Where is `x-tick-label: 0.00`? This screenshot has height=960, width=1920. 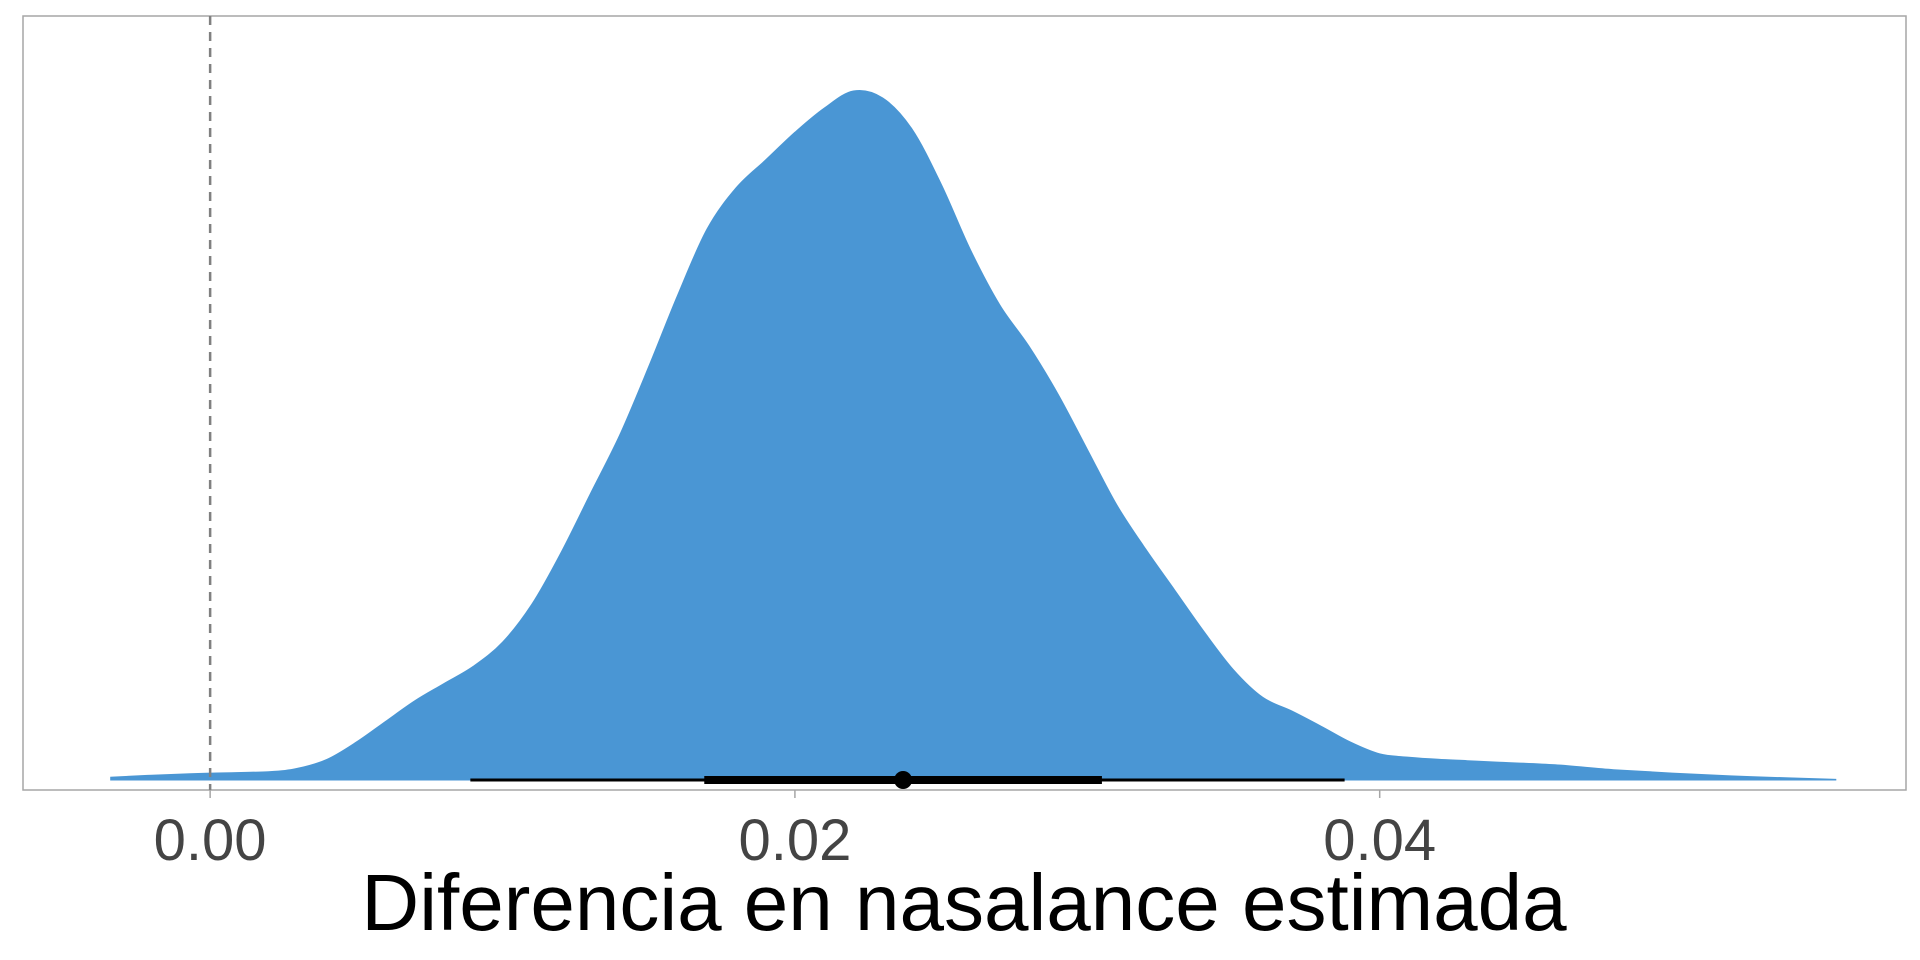
x-tick-label: 0.00 is located at coordinates (210, 840).